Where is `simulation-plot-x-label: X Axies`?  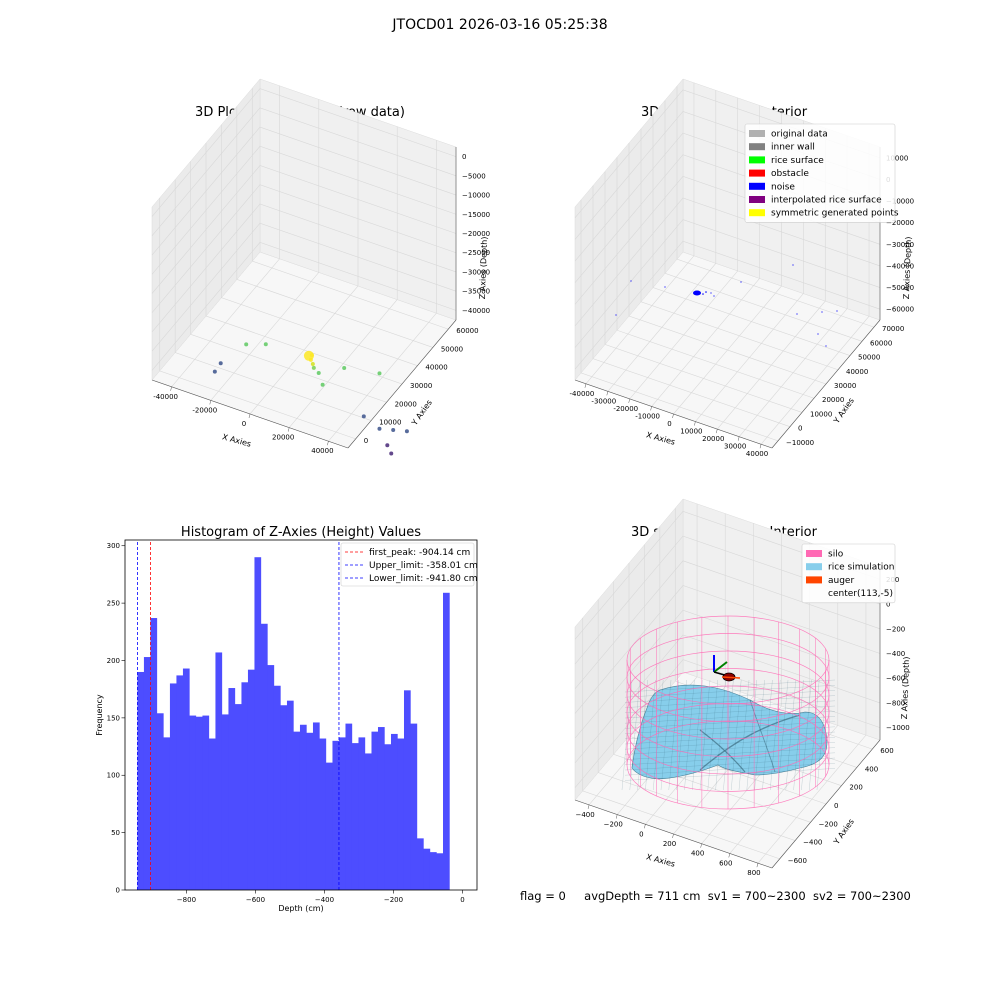
simulation-plot-x-label: X Axies is located at coordinates (660, 860).